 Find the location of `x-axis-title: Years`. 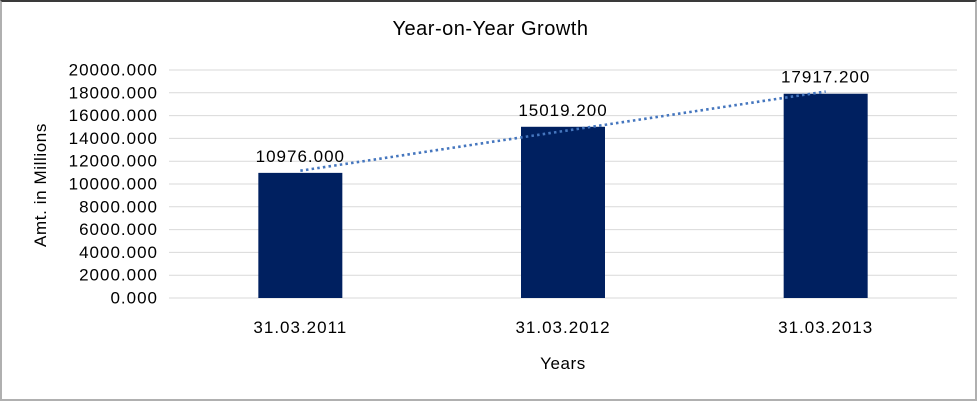

x-axis-title: Years is located at coordinates (563, 363).